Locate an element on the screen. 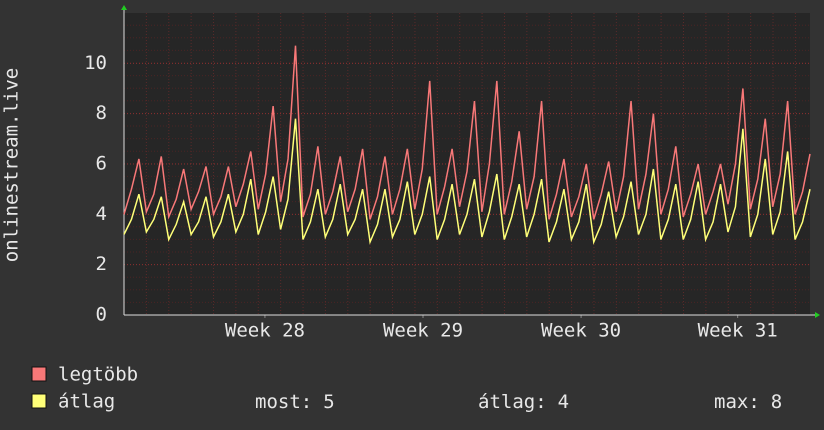  x-tick-label: Week 31 is located at coordinates (738, 331).